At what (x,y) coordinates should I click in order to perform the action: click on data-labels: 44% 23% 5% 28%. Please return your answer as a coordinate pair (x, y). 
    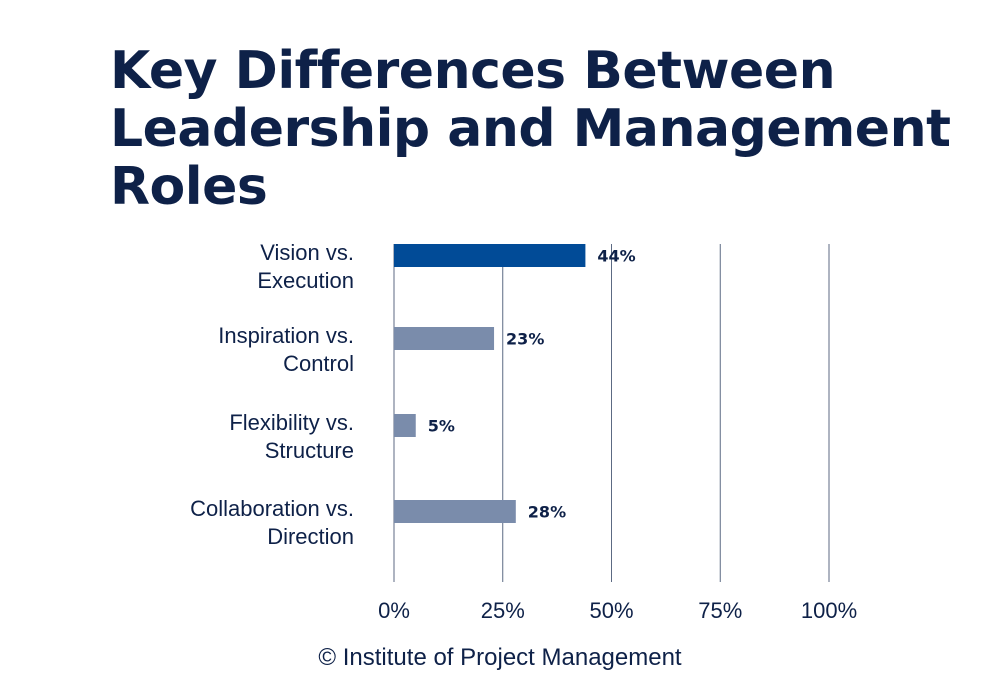
    Looking at the image, I should click on (532, 384).